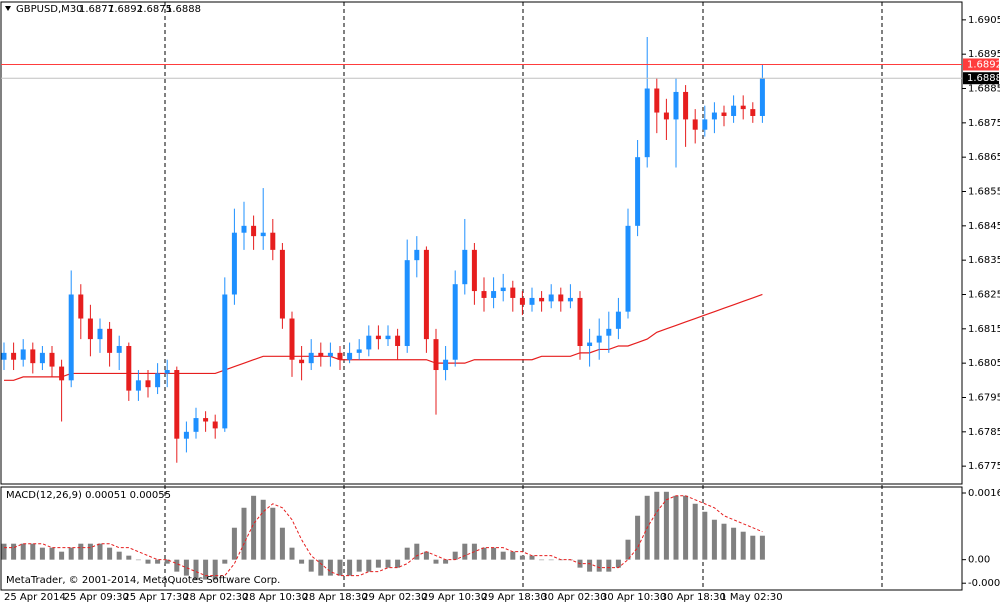 The image size is (1000, 604). I want to click on collapse-arrow, so click(8, 8).